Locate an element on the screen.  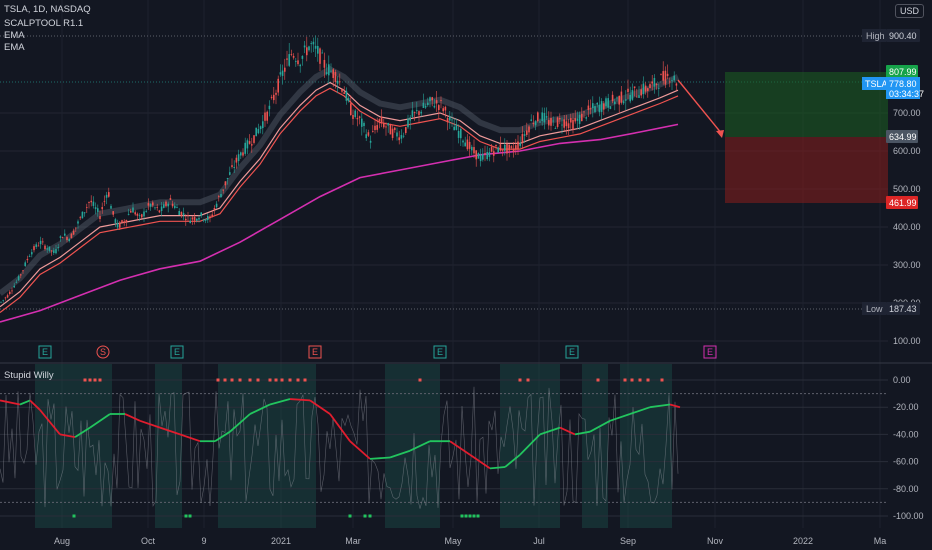
countdown-label: 03:34:37 is located at coordinates (906, 94).